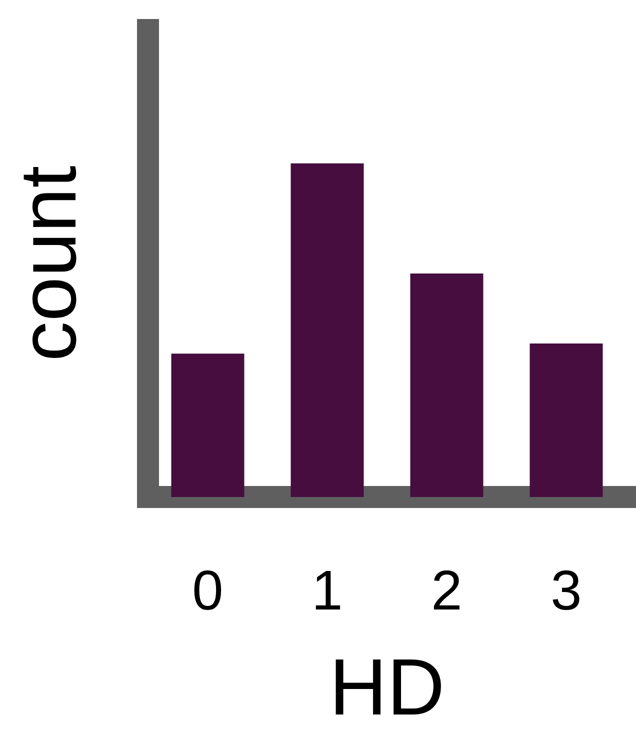 The height and width of the screenshot is (752, 636). Describe the element at coordinates (446, 590) in the screenshot. I see `x-tick-label: 2` at that location.